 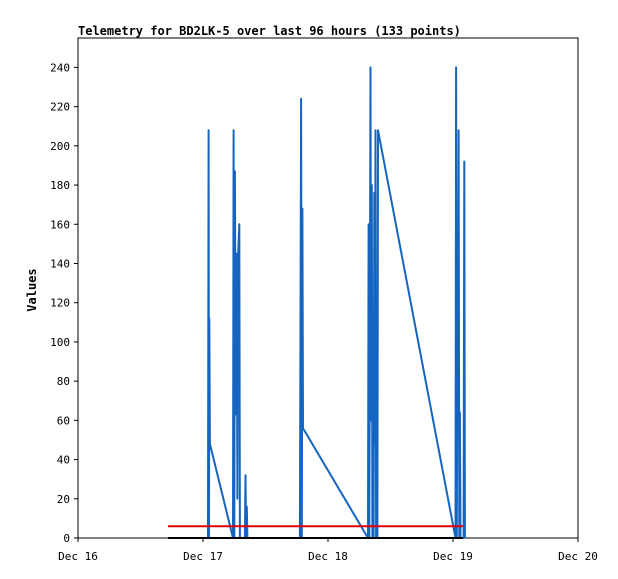 What do you see at coordinates (60, 146) in the screenshot?
I see `y-tick-label: 200` at bounding box center [60, 146].